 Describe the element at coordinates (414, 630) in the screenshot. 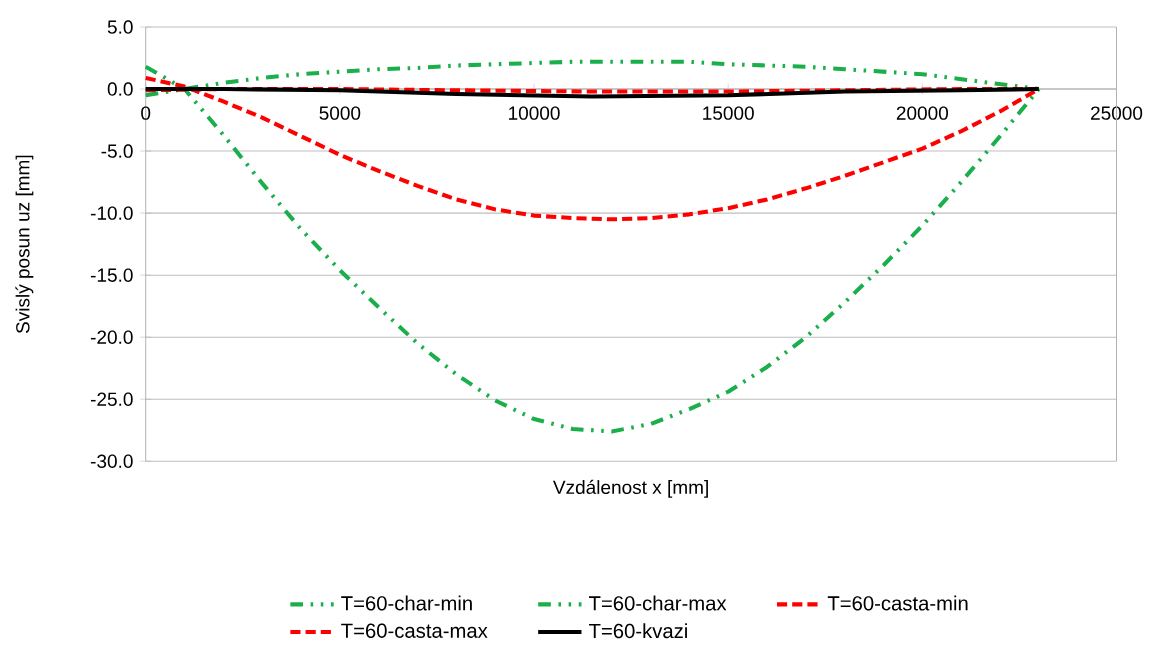

I see `legend-label: T=60-casta-max` at that location.